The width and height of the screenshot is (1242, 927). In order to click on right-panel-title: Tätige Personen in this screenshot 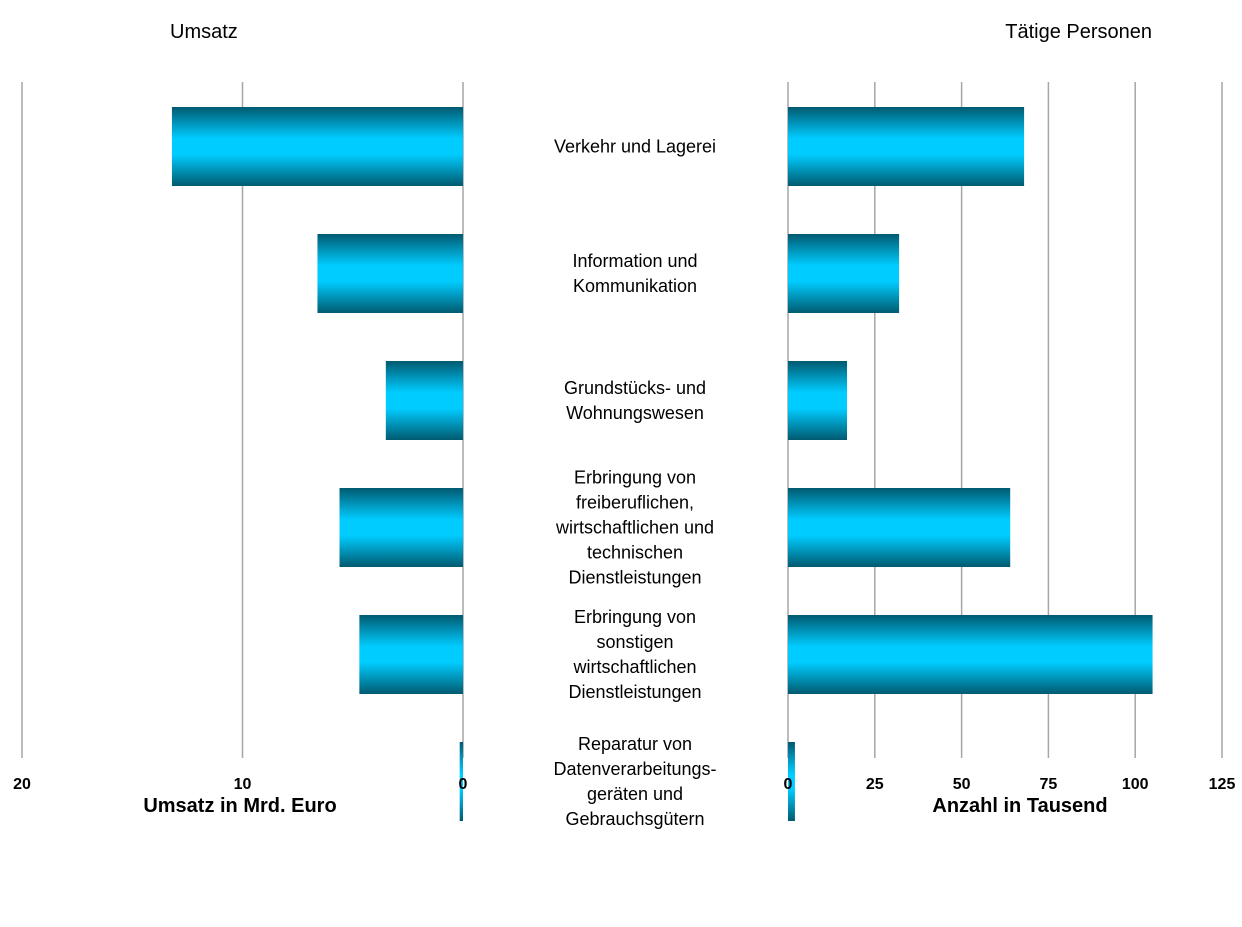, I will do `click(1078, 32)`.